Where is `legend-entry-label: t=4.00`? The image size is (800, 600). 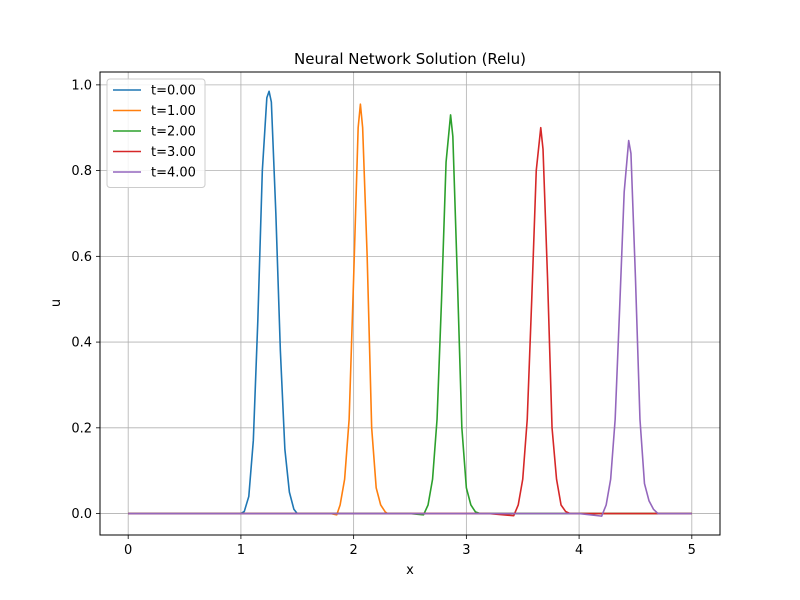
legend-entry-label: t=4.00 is located at coordinates (173, 173).